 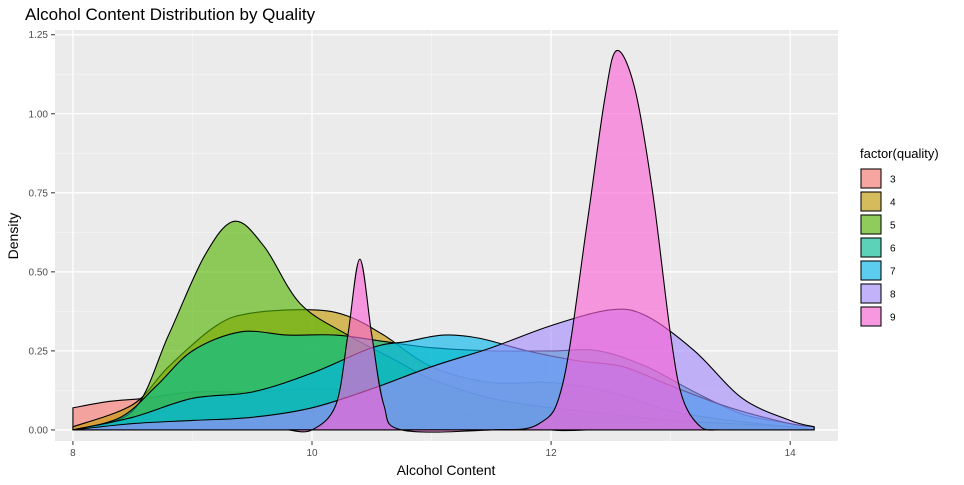 What do you see at coordinates (893, 272) in the screenshot?
I see `legend-label-quality-7: 7` at bounding box center [893, 272].